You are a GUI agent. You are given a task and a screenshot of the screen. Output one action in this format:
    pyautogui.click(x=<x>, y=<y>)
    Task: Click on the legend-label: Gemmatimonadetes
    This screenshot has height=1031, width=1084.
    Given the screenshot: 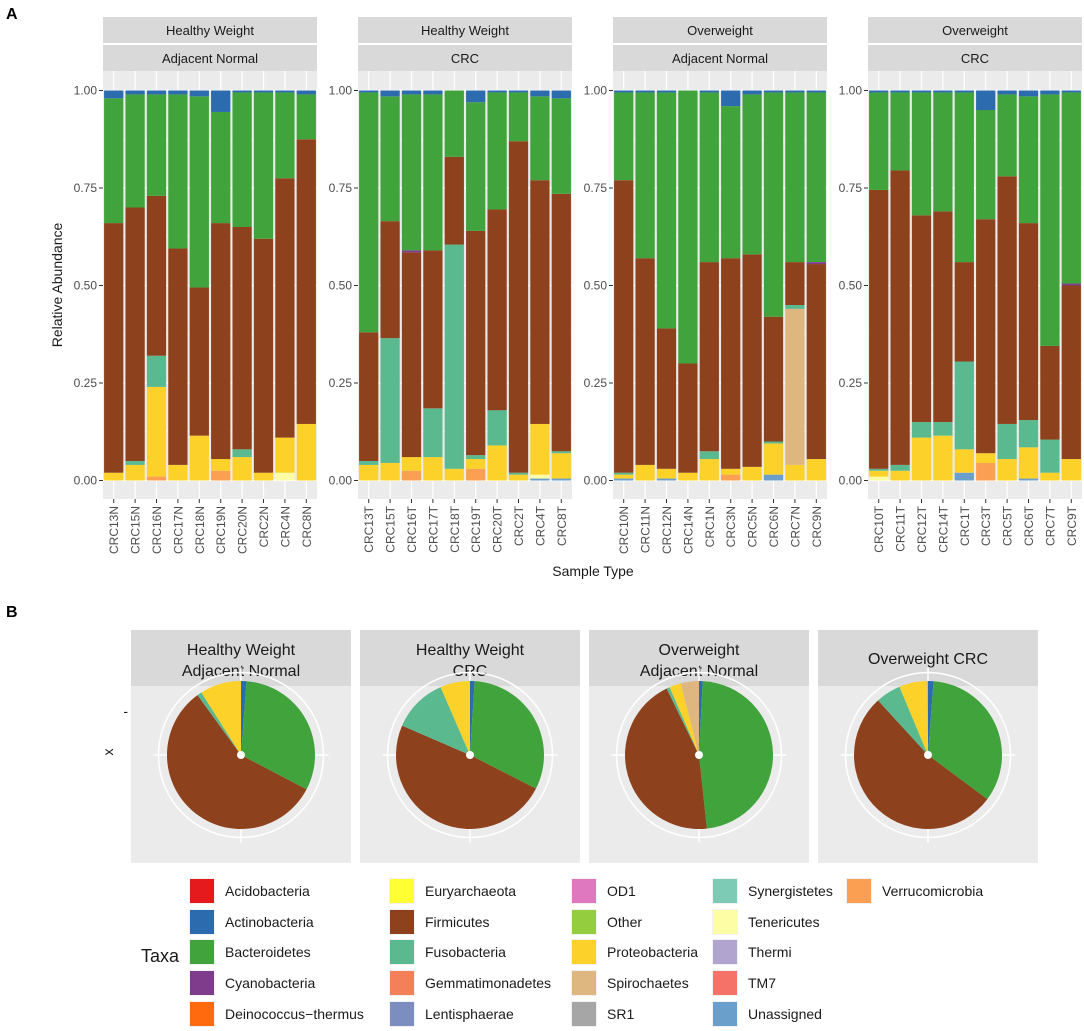 What is the action you would take?
    pyautogui.click(x=488, y=983)
    